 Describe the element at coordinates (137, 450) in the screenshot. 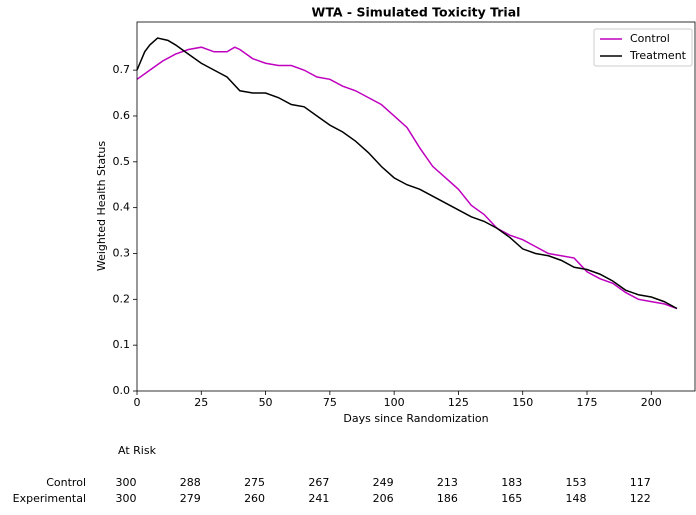

I see `at-risk-label: At Risk` at that location.